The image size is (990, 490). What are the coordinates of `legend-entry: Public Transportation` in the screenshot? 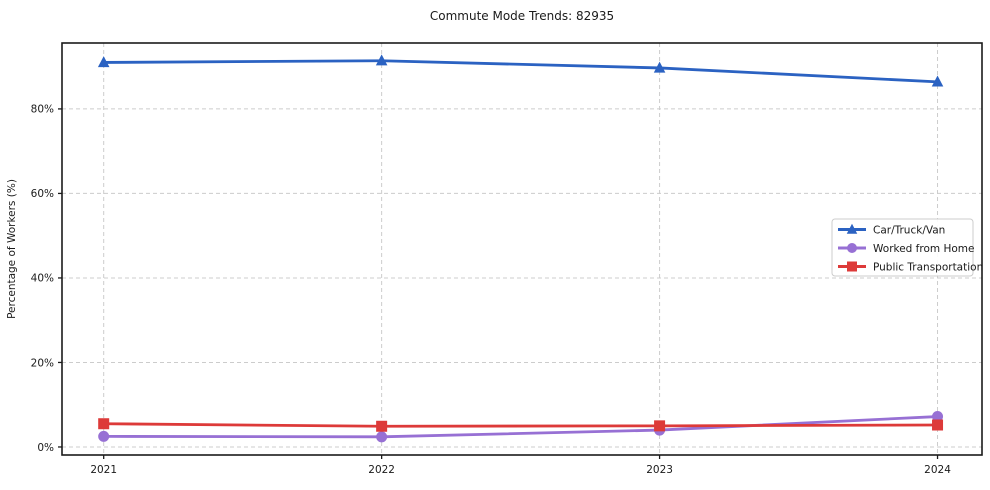 It's located at (910, 267).